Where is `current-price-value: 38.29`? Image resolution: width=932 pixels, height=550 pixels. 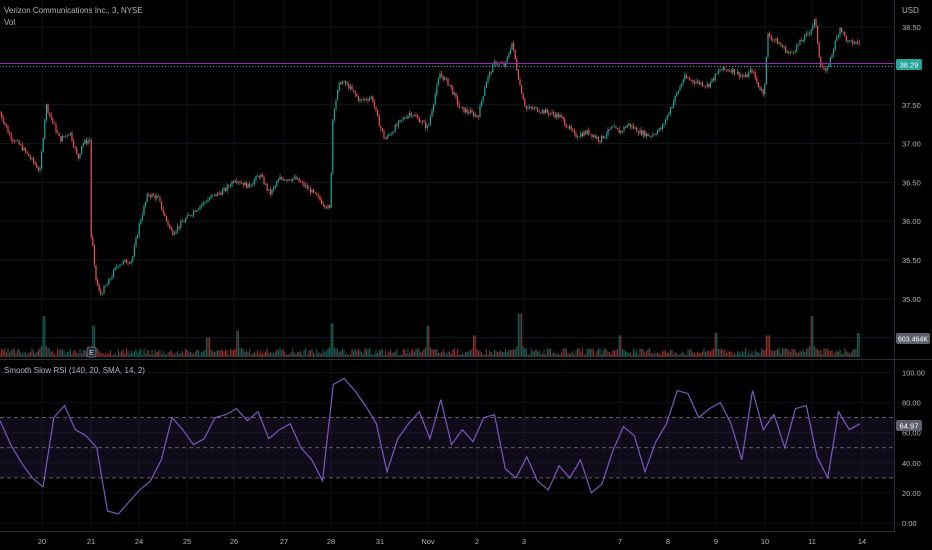
current-price-value: 38.29 is located at coordinates (909, 65).